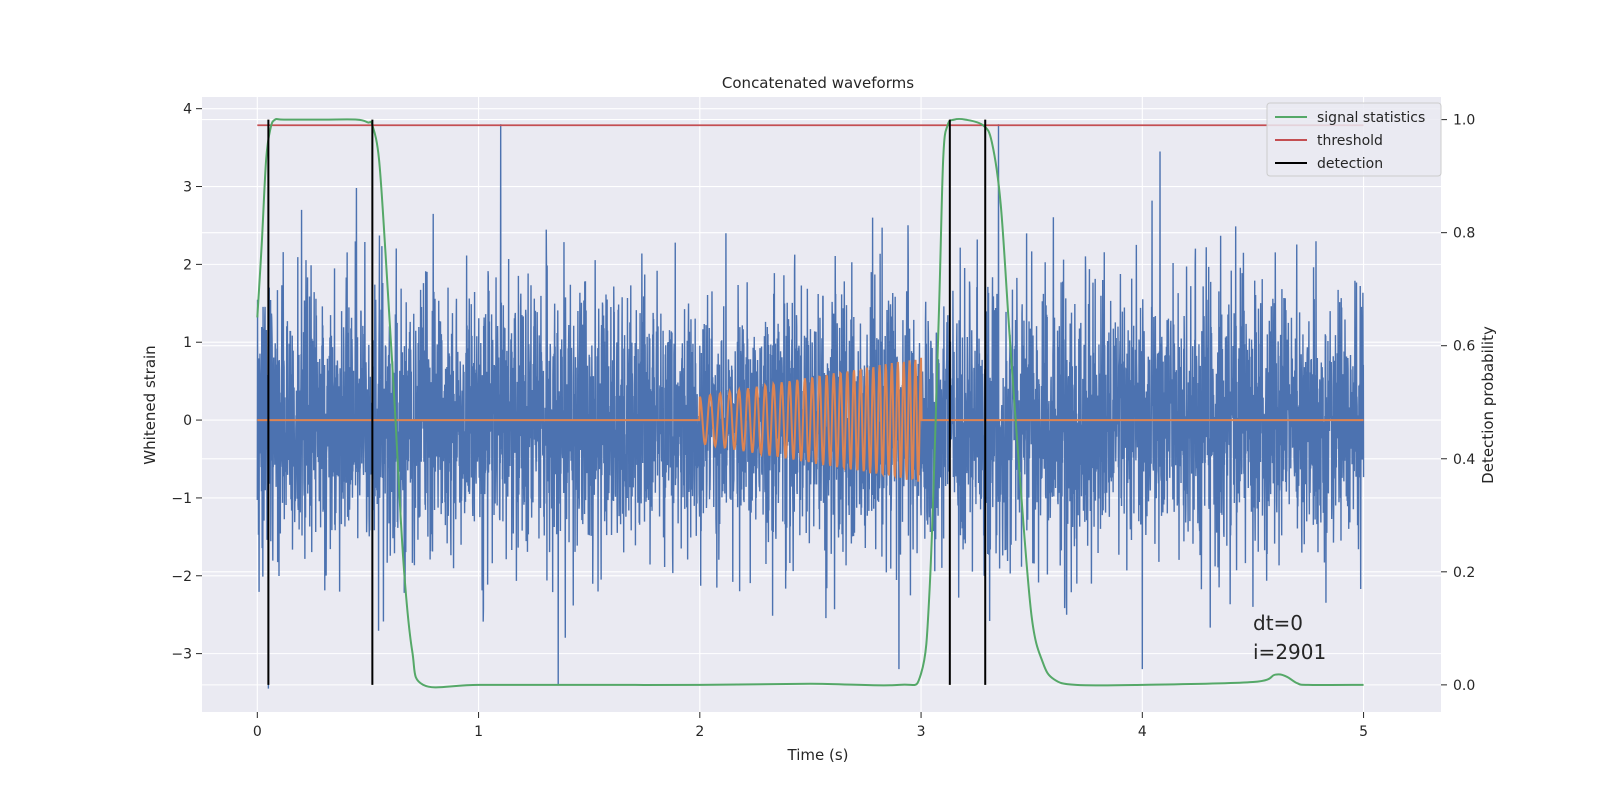  What do you see at coordinates (1464, 347) in the screenshot?
I see `y-right-tick-label: 0.6` at bounding box center [1464, 347].